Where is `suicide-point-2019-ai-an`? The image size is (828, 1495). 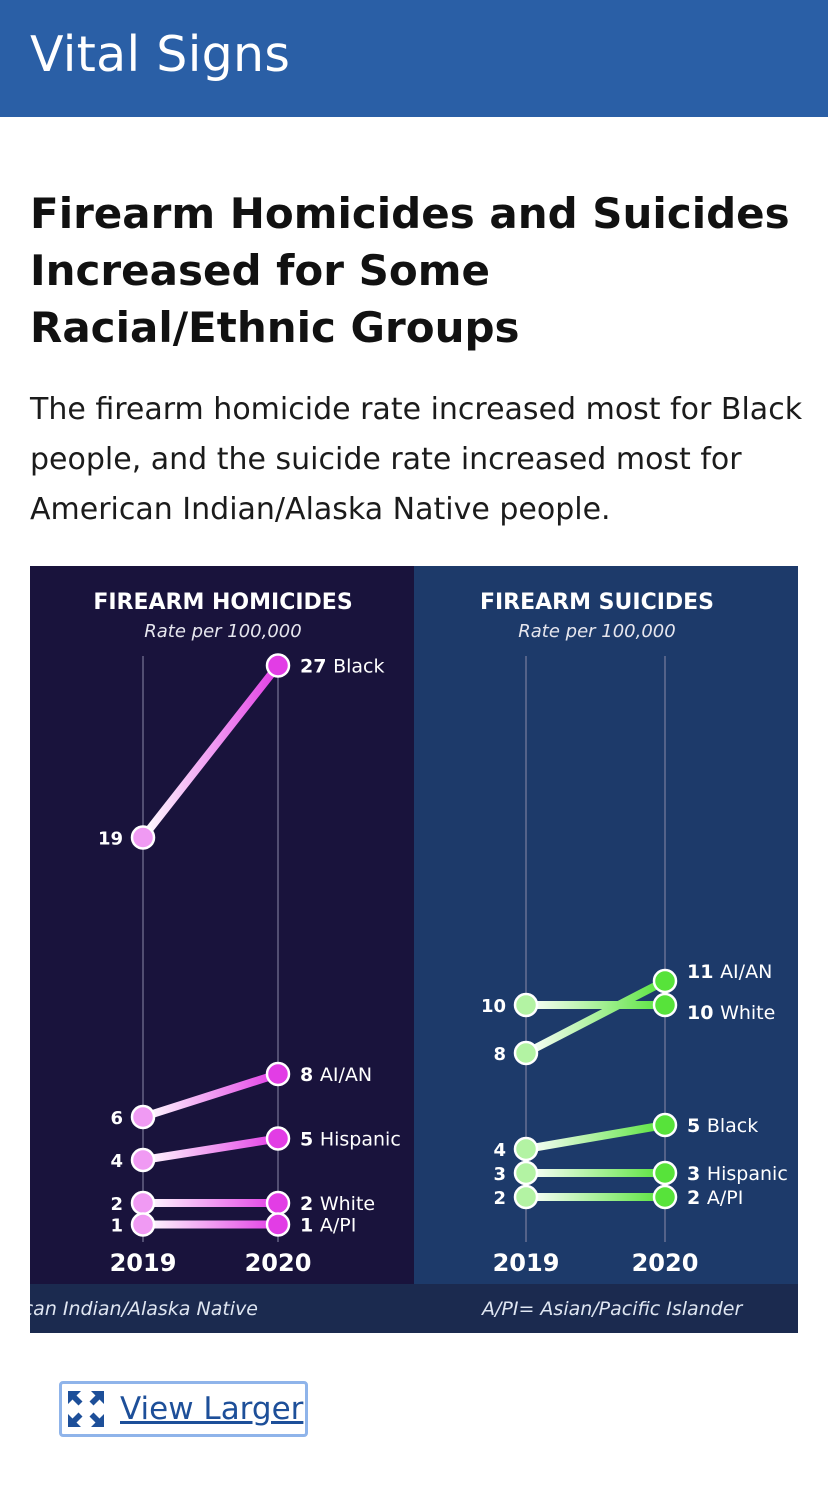
suicide-point-2019-ai-an is located at coordinates (526, 1053).